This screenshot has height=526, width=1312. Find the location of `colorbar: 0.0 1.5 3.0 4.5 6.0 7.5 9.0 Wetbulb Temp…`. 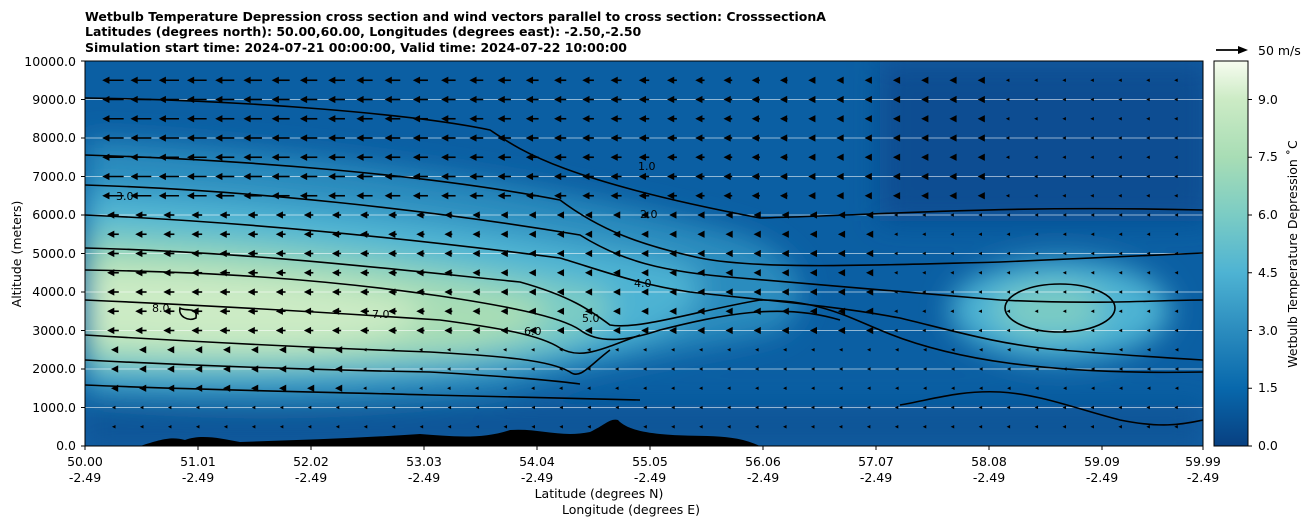

colorbar: 0.0 1.5 3.0 4.5 6.0 7.5 9.0 Wetbulb Temp… is located at coordinates (1256, 256).